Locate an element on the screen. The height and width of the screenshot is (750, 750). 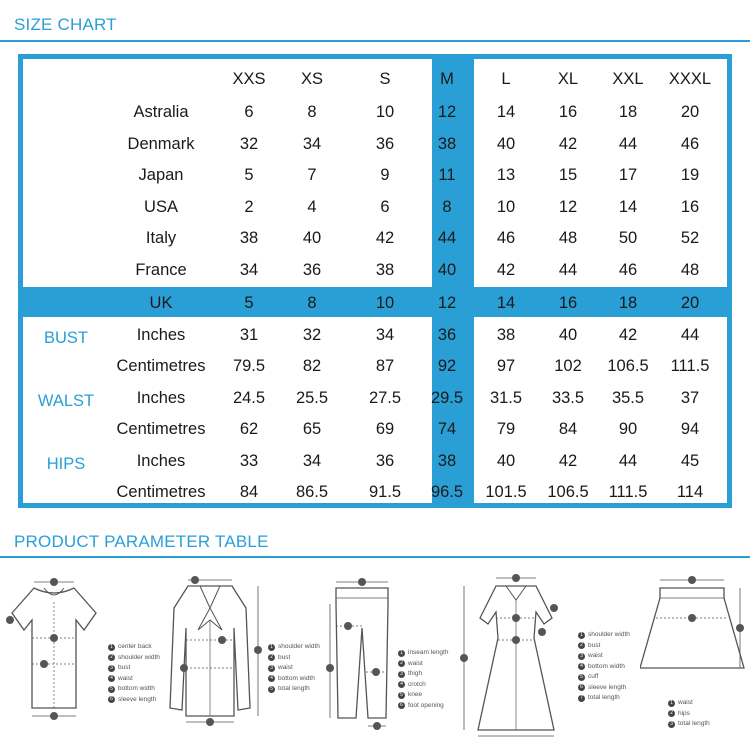
table-cell: 87 is located at coordinates (385, 366).